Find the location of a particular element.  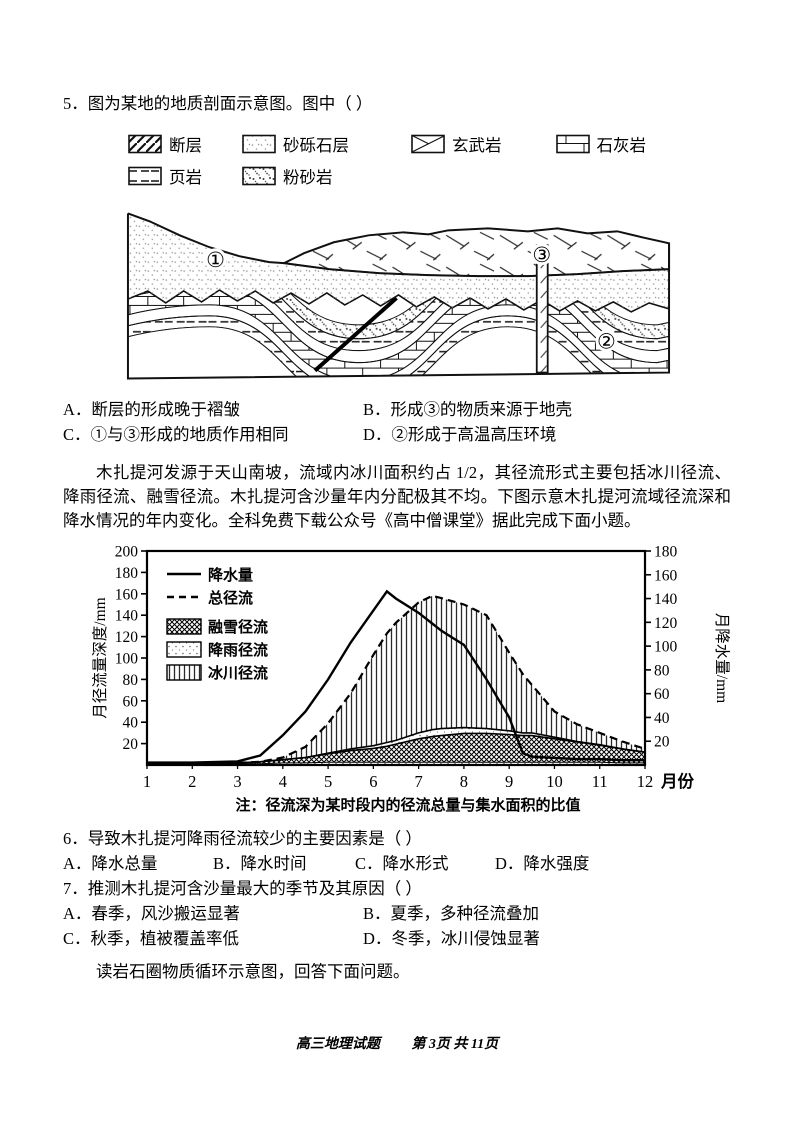

svg-text: 融雪径流 is located at coordinates (238, 627).